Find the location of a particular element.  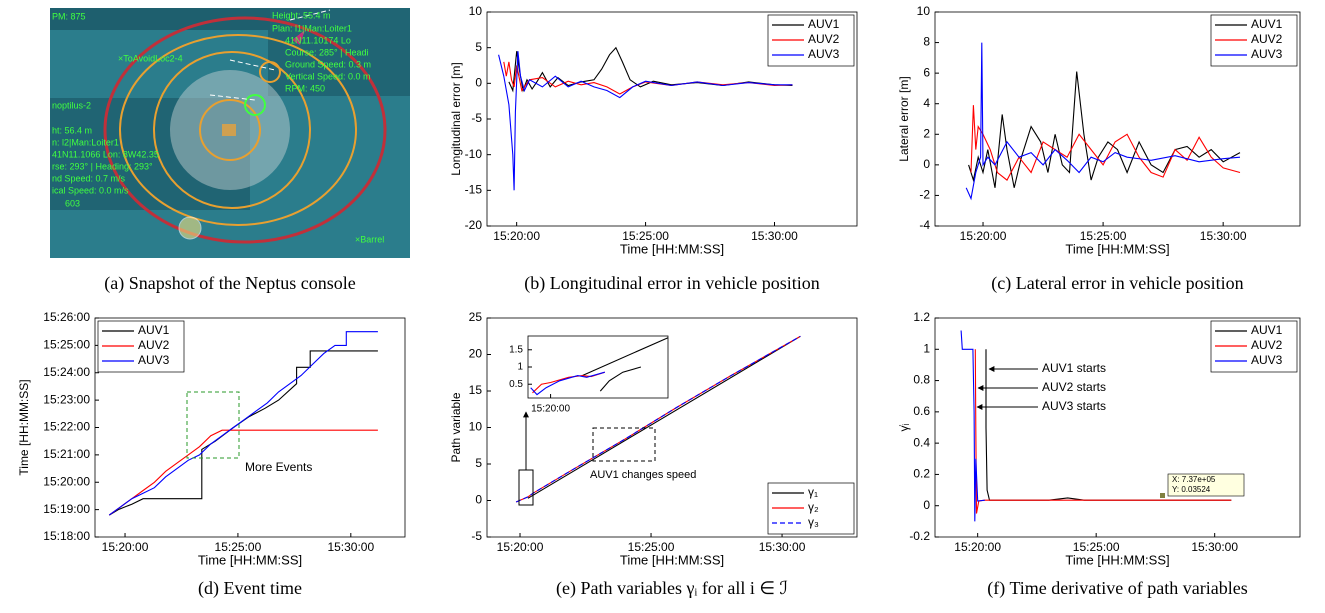

y-tick-label: 15:20:00 is located at coordinates (66, 481).